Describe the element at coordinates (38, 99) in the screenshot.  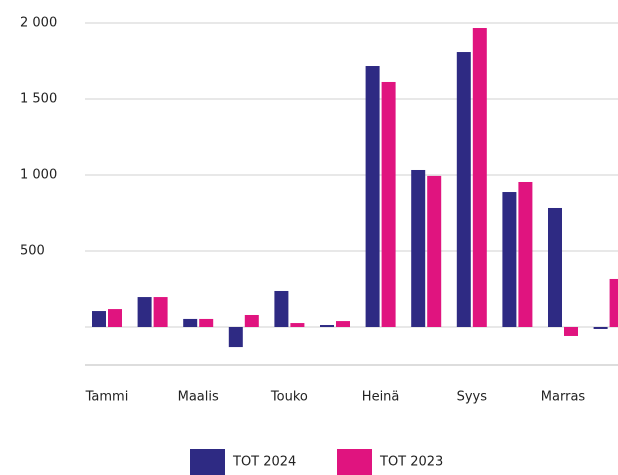
I see `y-tick-label: 1 500` at that location.